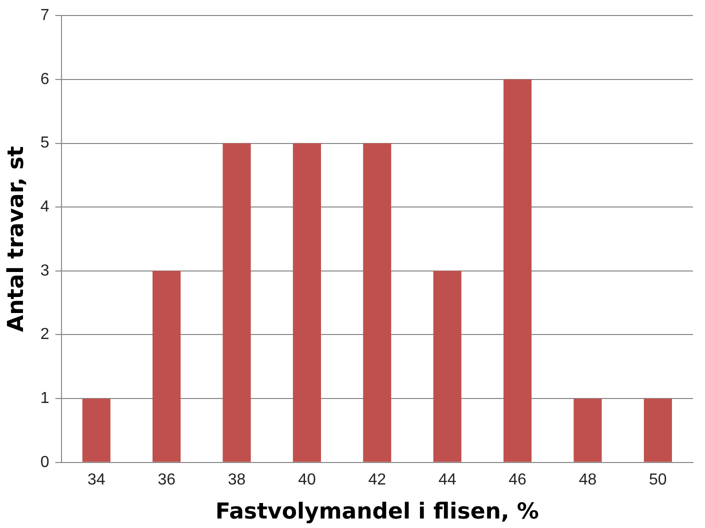 Image resolution: width=705 pixels, height=528 pixels. I want to click on y-axis-title: Antal travar, st, so click(16, 239).